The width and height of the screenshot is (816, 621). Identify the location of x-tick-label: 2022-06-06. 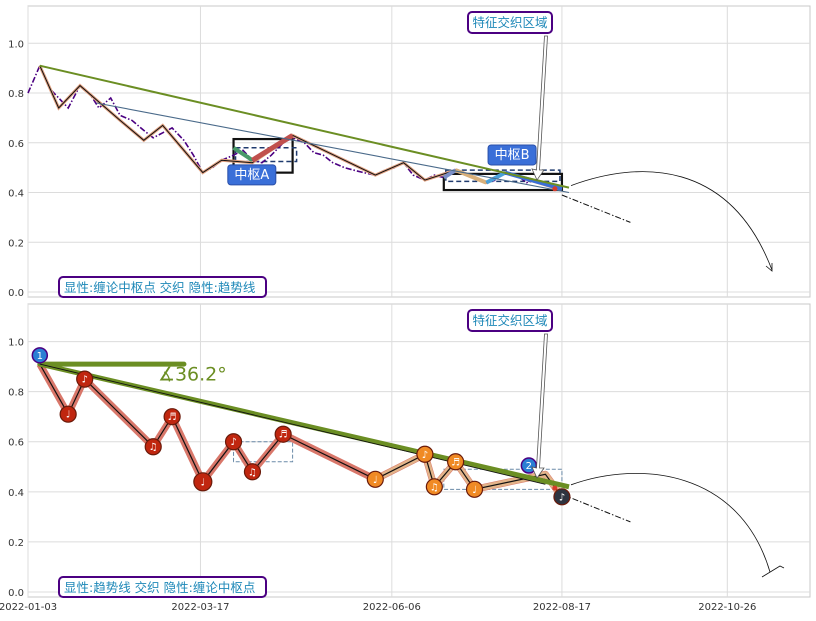
(392, 607).